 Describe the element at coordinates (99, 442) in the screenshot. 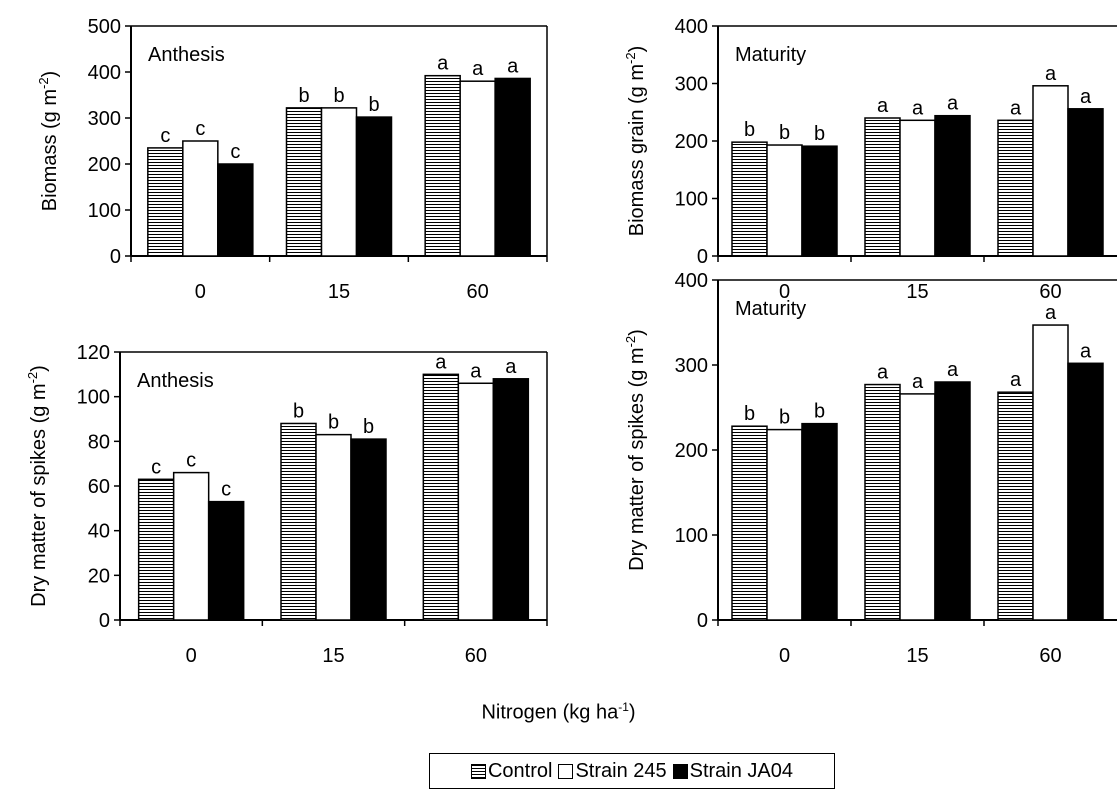

I see `y-tick-label: 80` at that location.